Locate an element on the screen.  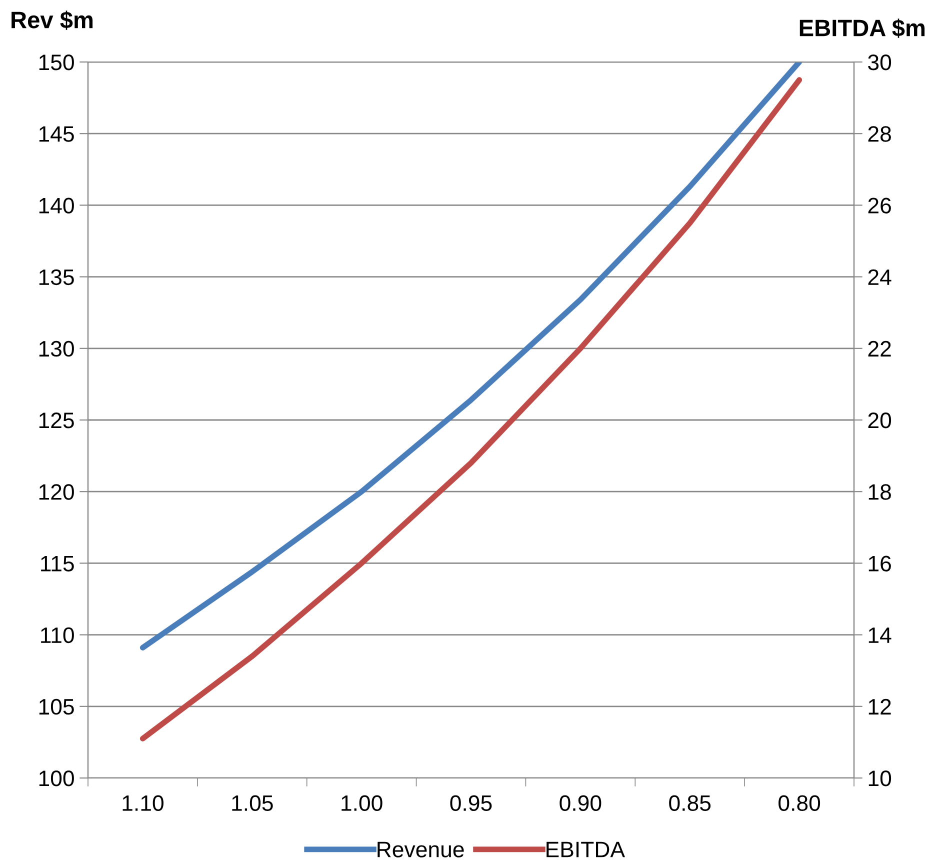
y2-tick-label: 30 is located at coordinates (880, 62).